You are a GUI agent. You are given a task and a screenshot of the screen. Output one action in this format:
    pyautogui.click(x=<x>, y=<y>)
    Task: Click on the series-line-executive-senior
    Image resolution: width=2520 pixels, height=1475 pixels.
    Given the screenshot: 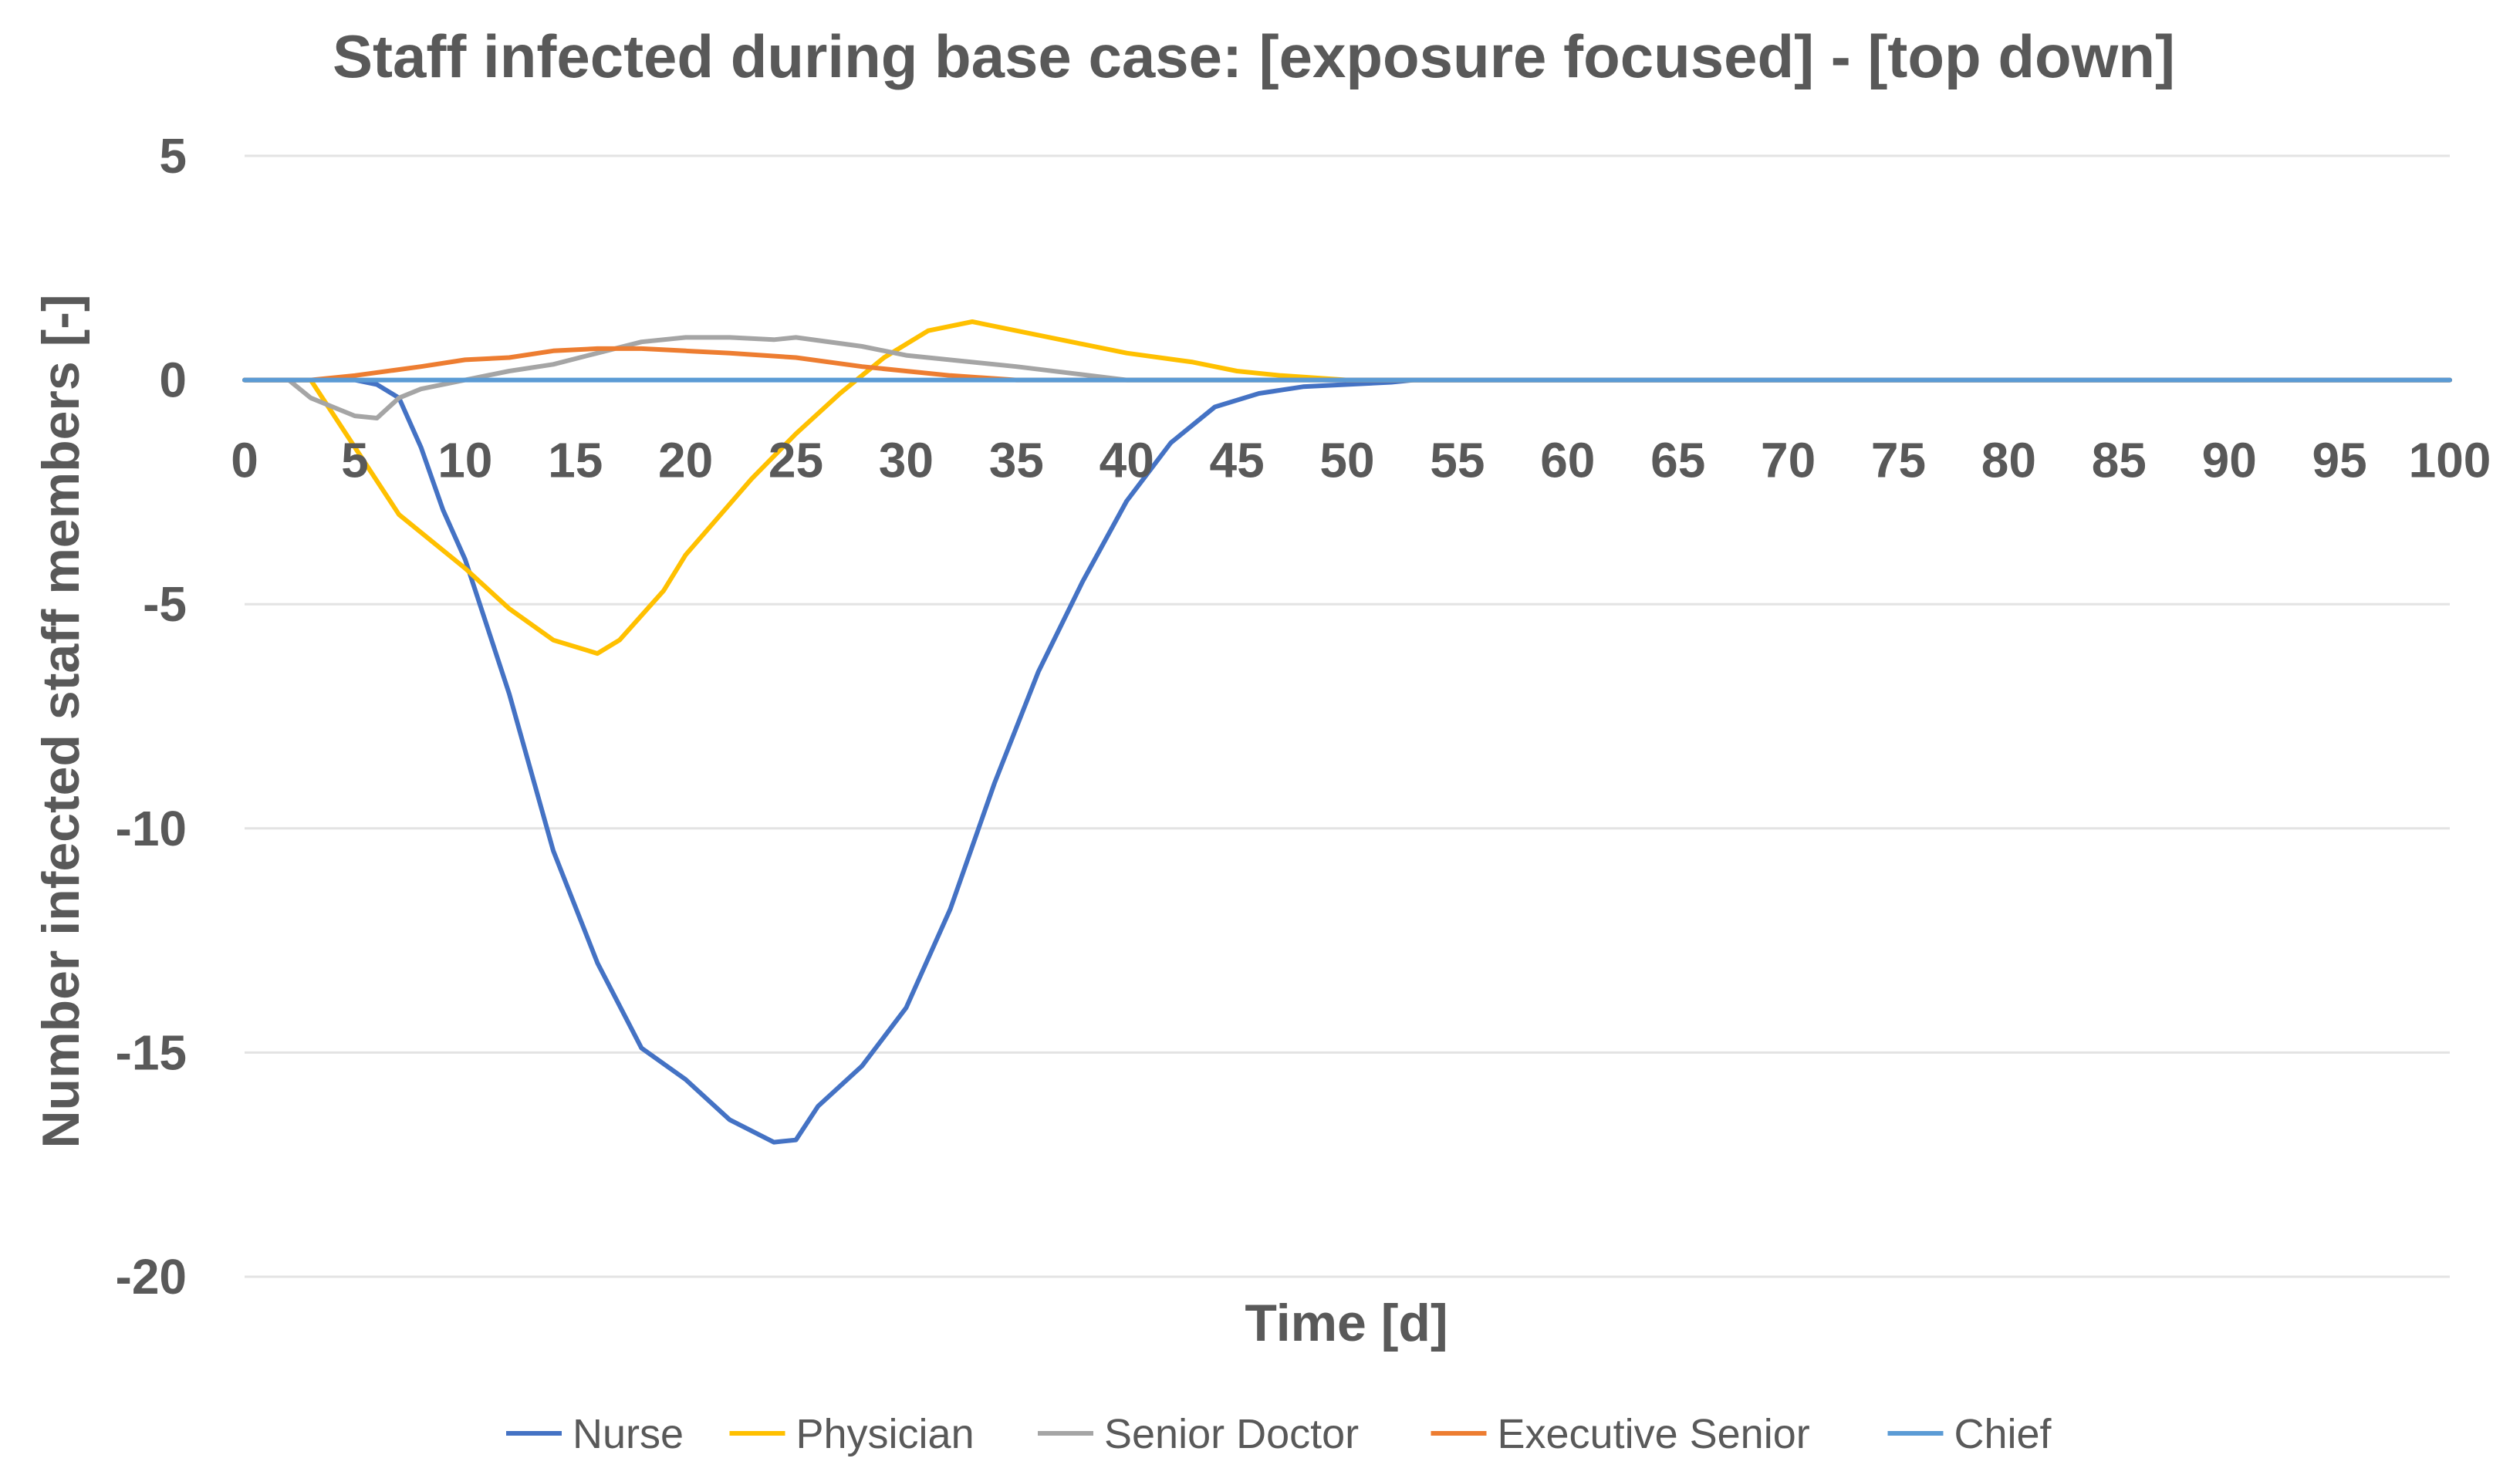 What is the action you would take?
    pyautogui.click(x=1347, y=364)
    